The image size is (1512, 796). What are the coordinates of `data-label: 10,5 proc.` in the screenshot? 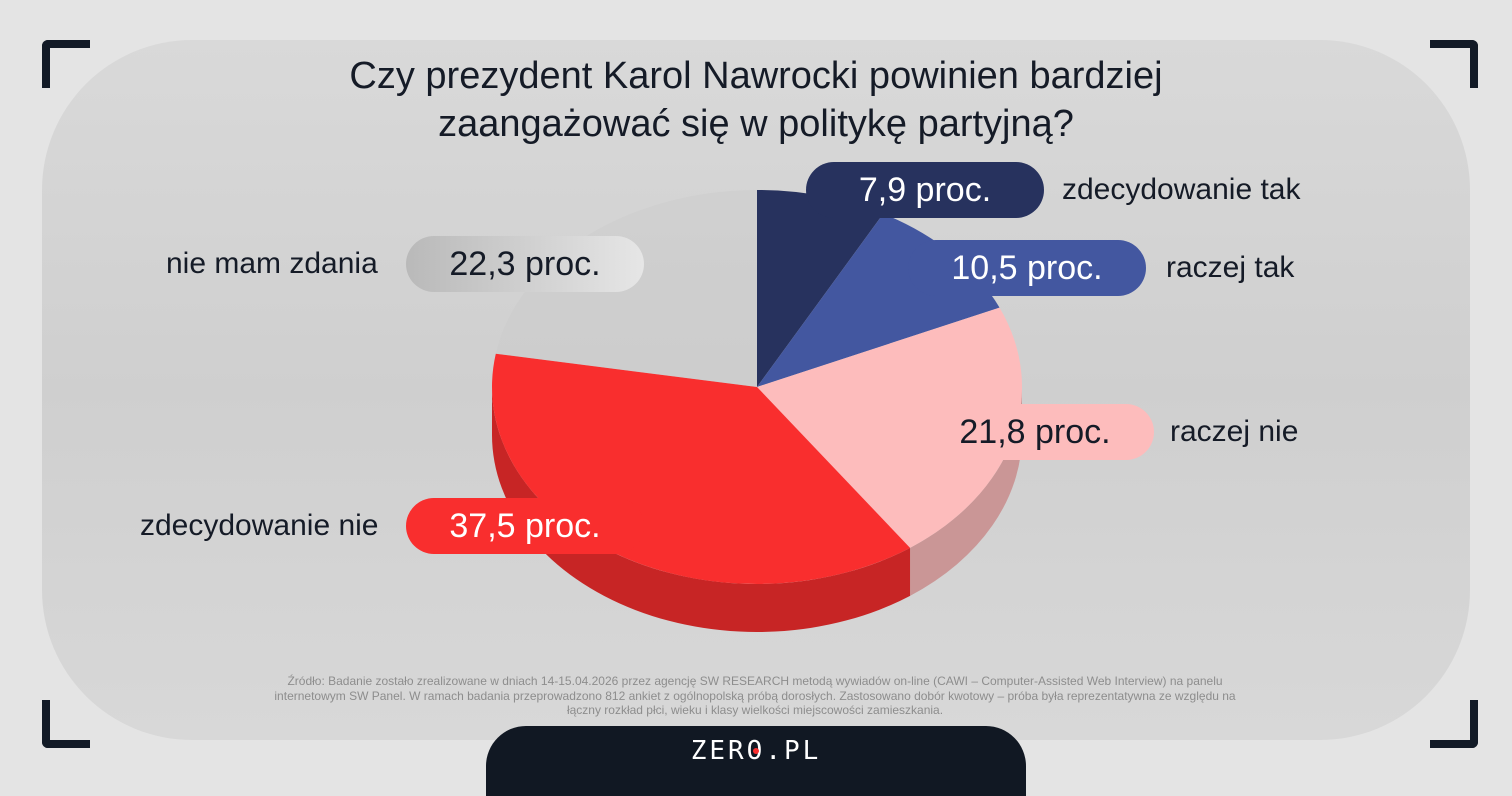 It's located at (1027, 268).